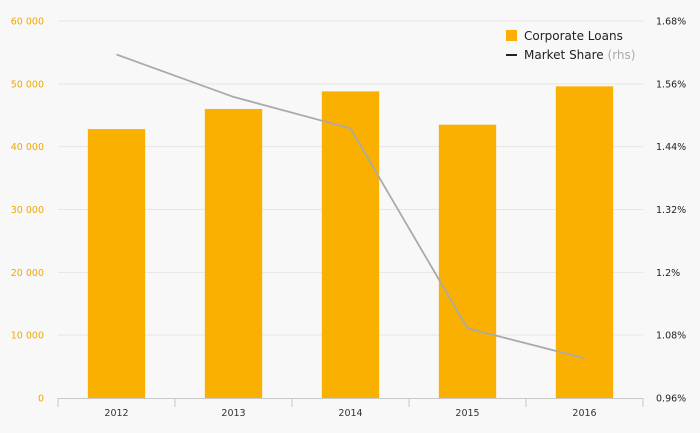  I want to click on y-right-tick-label: 0.96%, so click(671, 399).